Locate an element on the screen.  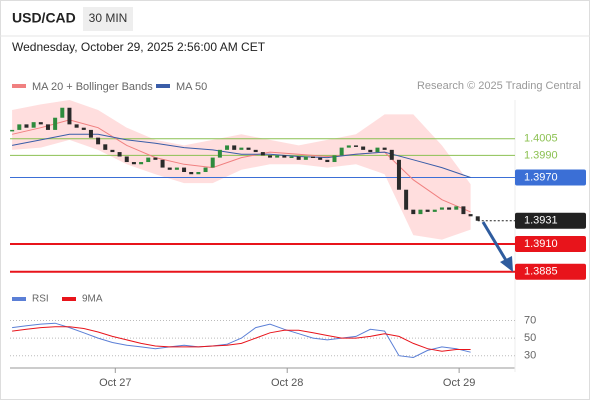
symbol: USD/CAD is located at coordinates (44, 18).